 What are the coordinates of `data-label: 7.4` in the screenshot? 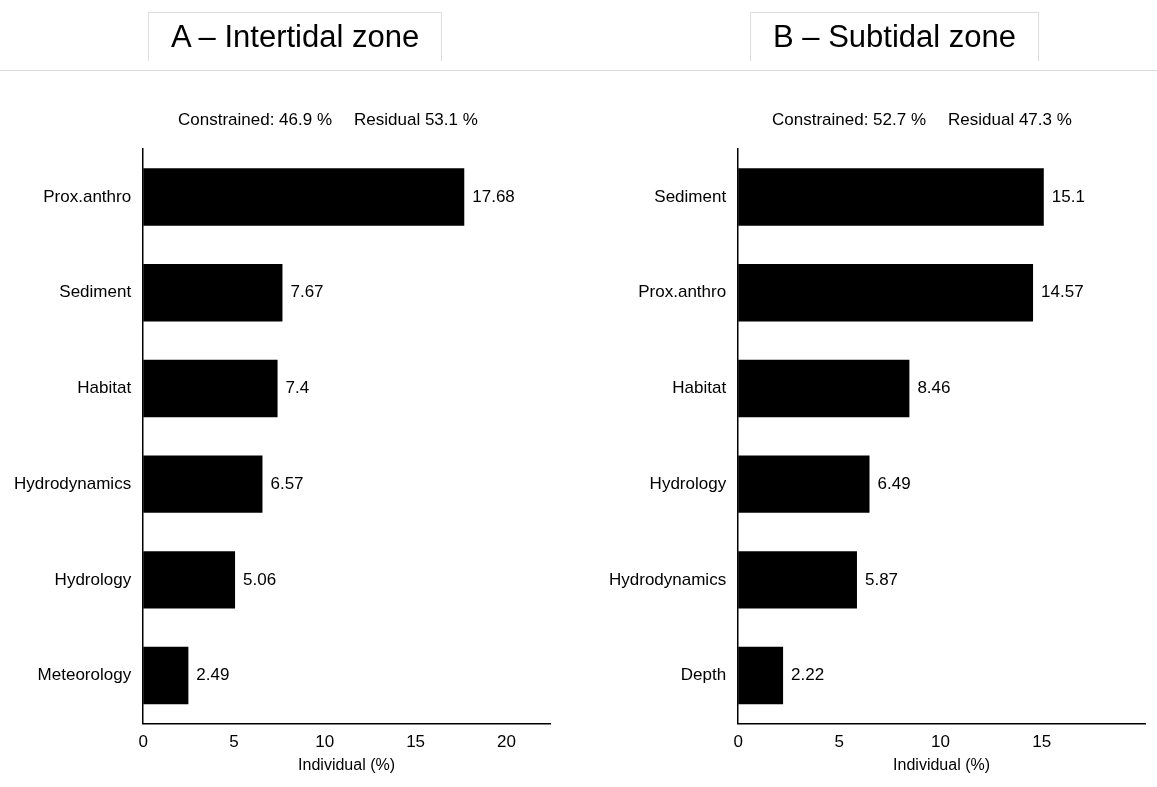 It's located at (297, 388).